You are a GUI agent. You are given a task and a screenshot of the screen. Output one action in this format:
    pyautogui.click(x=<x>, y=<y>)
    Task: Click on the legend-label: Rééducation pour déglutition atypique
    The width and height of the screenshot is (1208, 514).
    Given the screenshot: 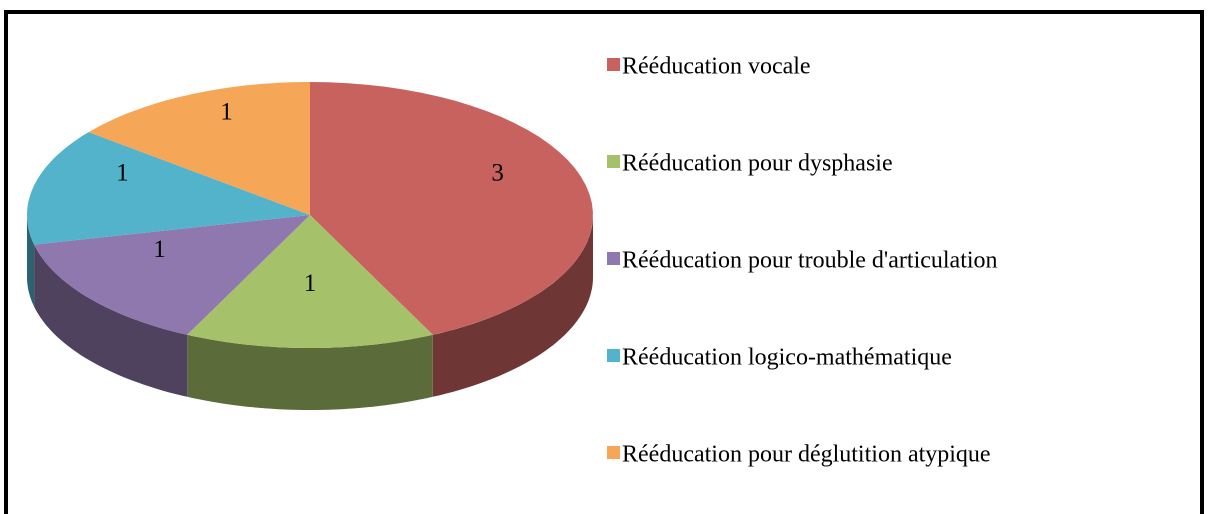 What is the action you would take?
    pyautogui.click(x=806, y=455)
    